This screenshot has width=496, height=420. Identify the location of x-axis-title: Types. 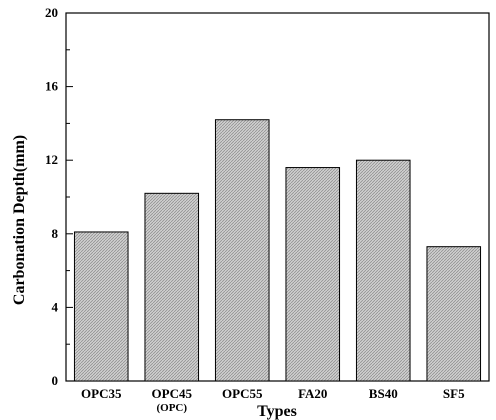
(277, 411).